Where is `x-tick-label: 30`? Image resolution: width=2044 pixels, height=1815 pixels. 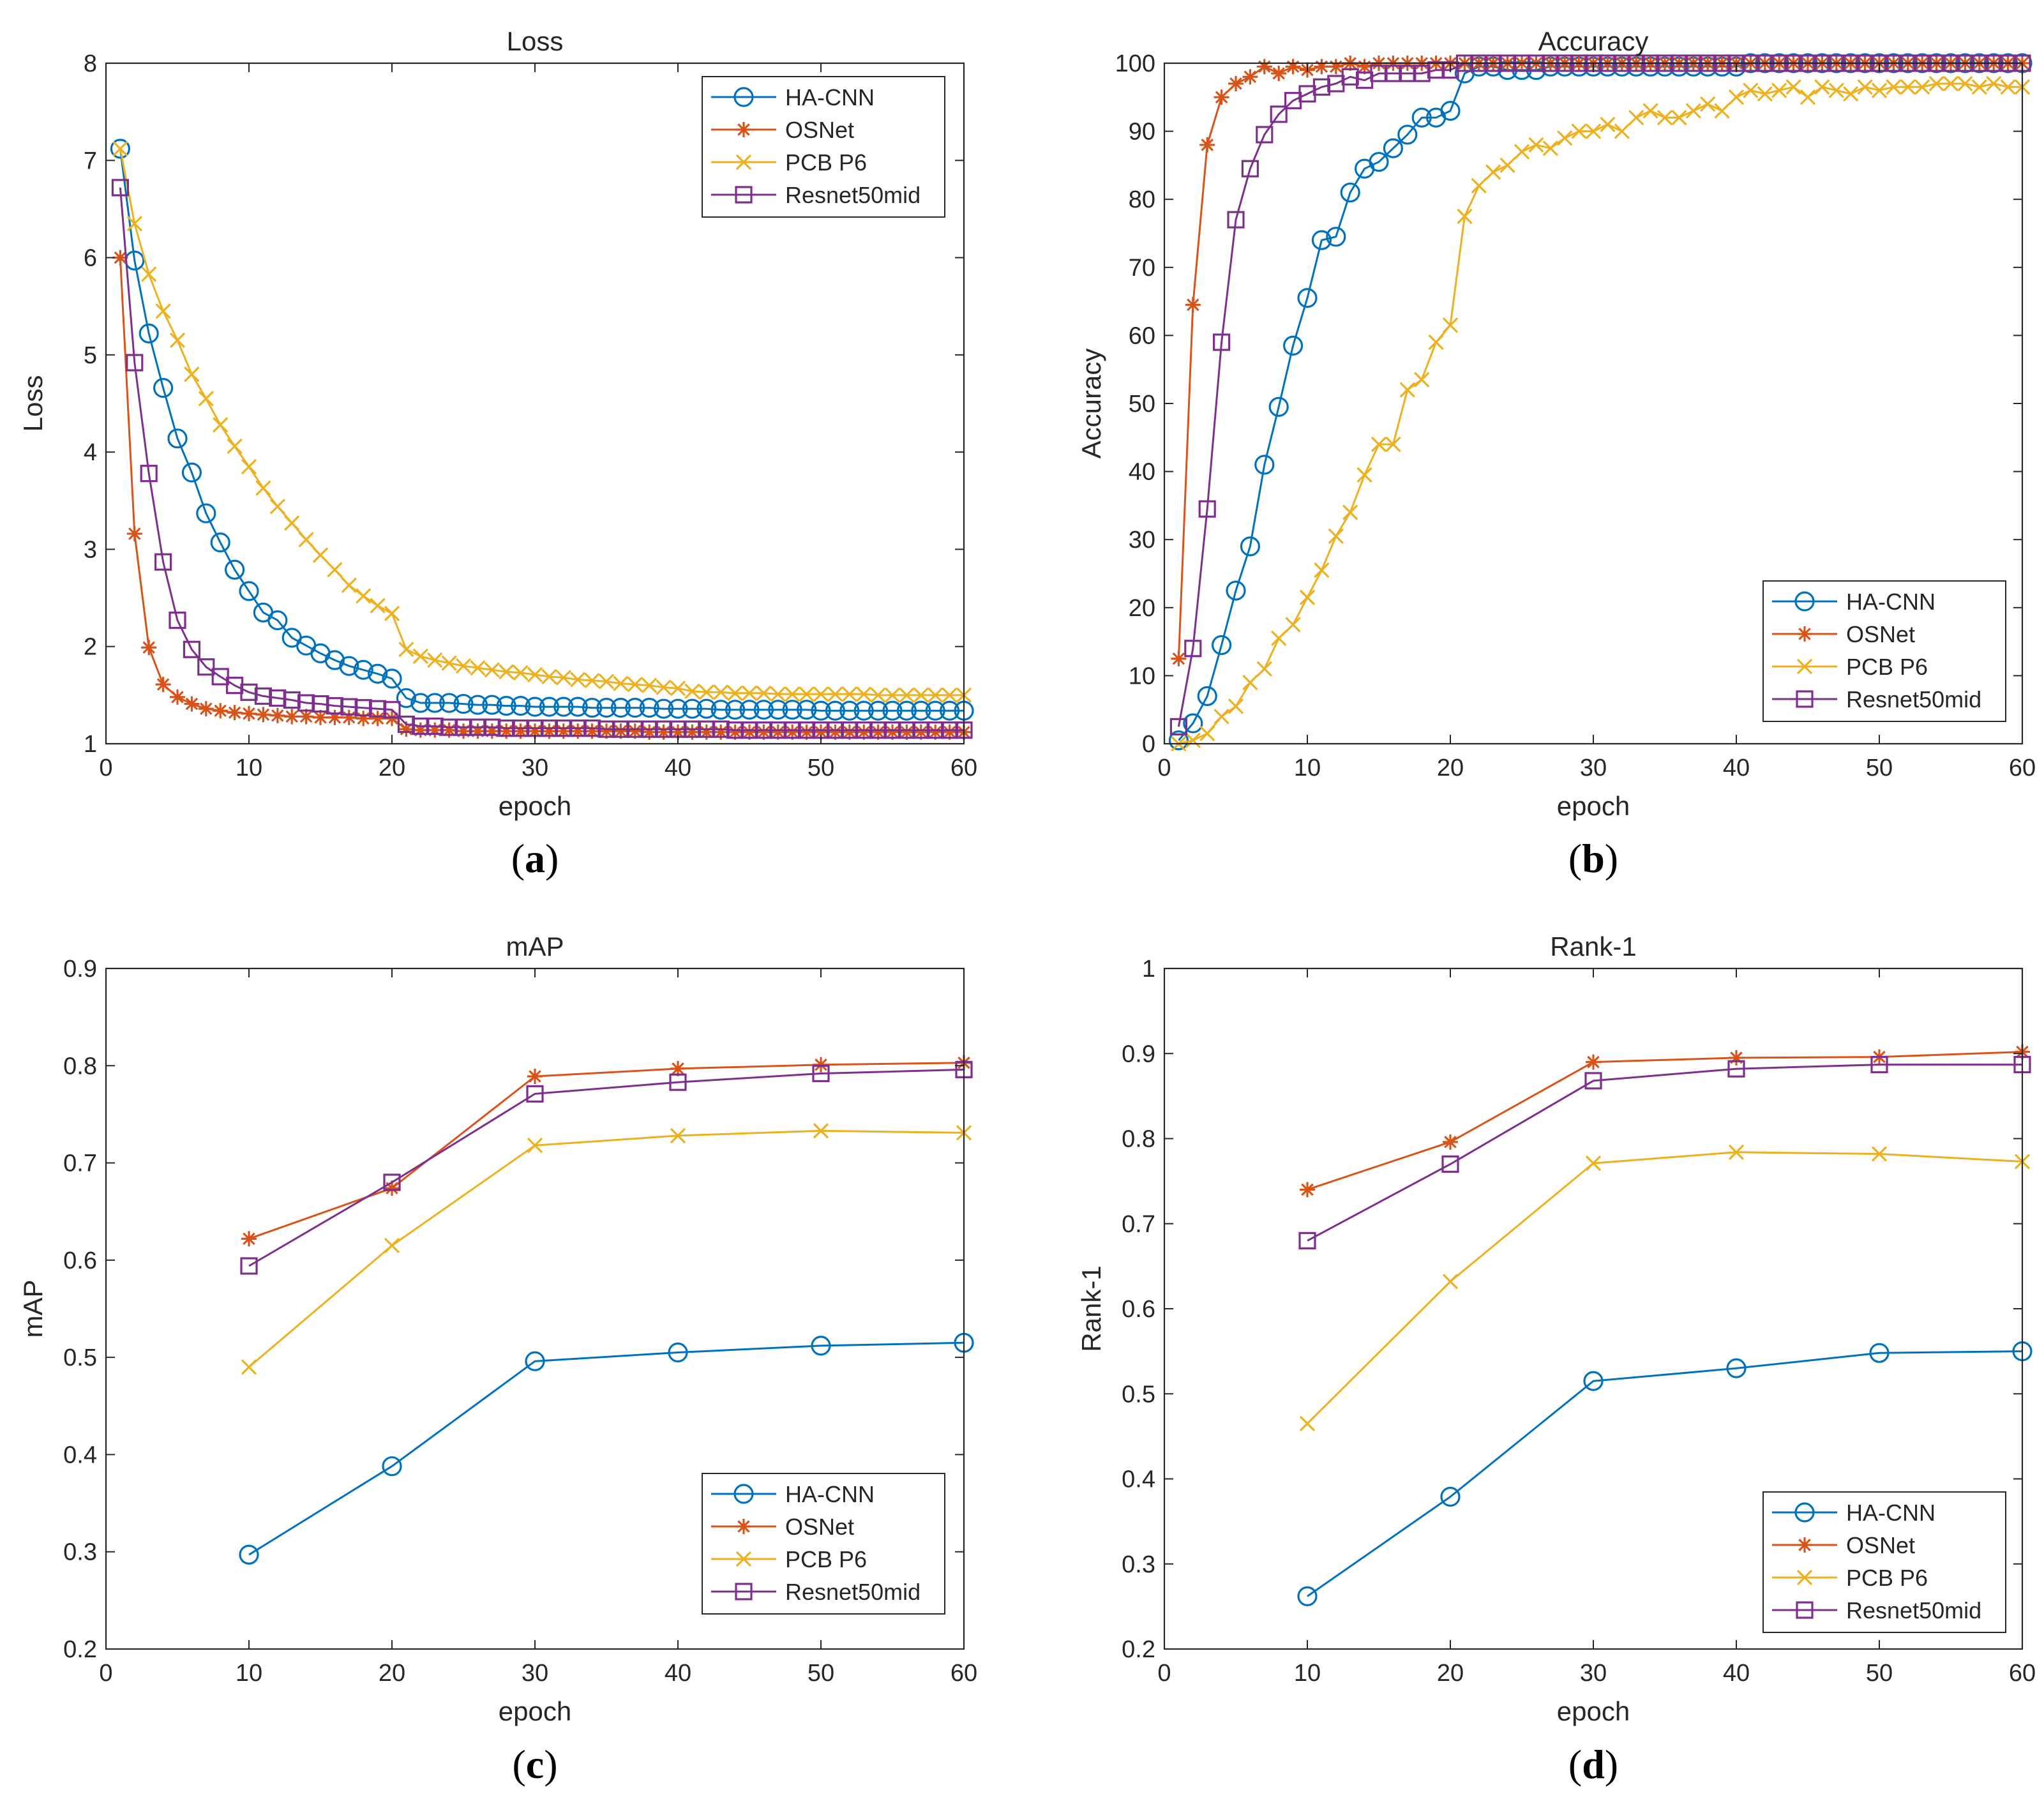
x-tick-label: 30 is located at coordinates (535, 768).